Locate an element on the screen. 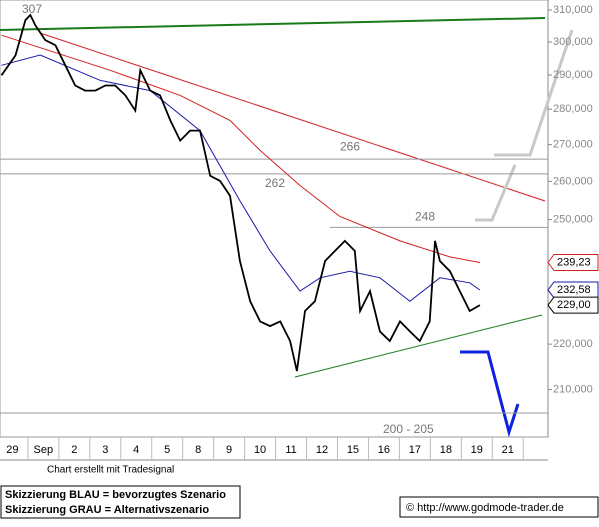 The height and width of the screenshot is (527, 599). level-label: 200 - 205 is located at coordinates (408, 429).